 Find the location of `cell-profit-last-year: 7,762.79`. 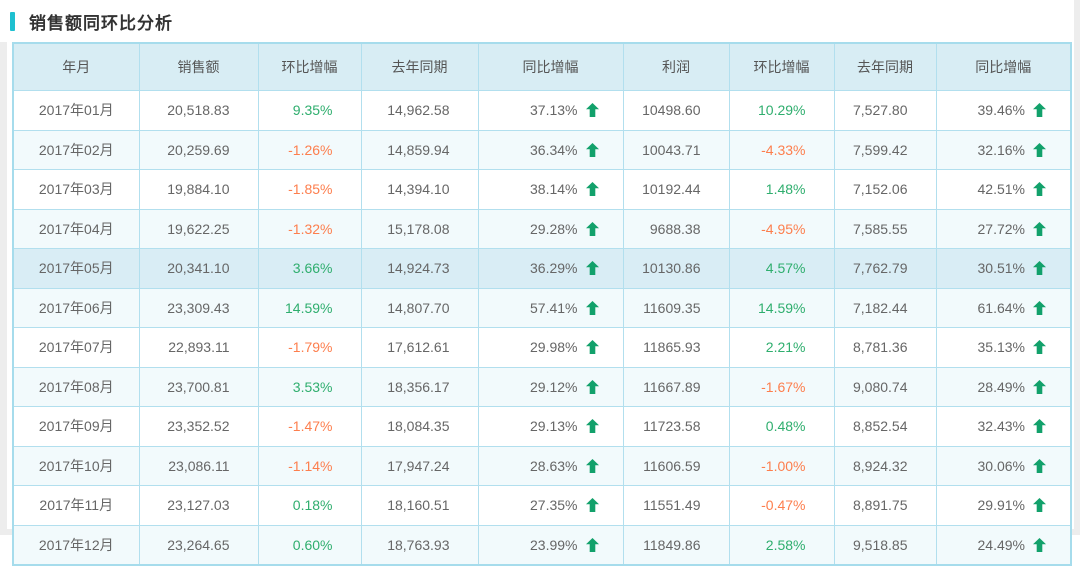

cell-profit-last-year: 7,762.79 is located at coordinates (885, 268).